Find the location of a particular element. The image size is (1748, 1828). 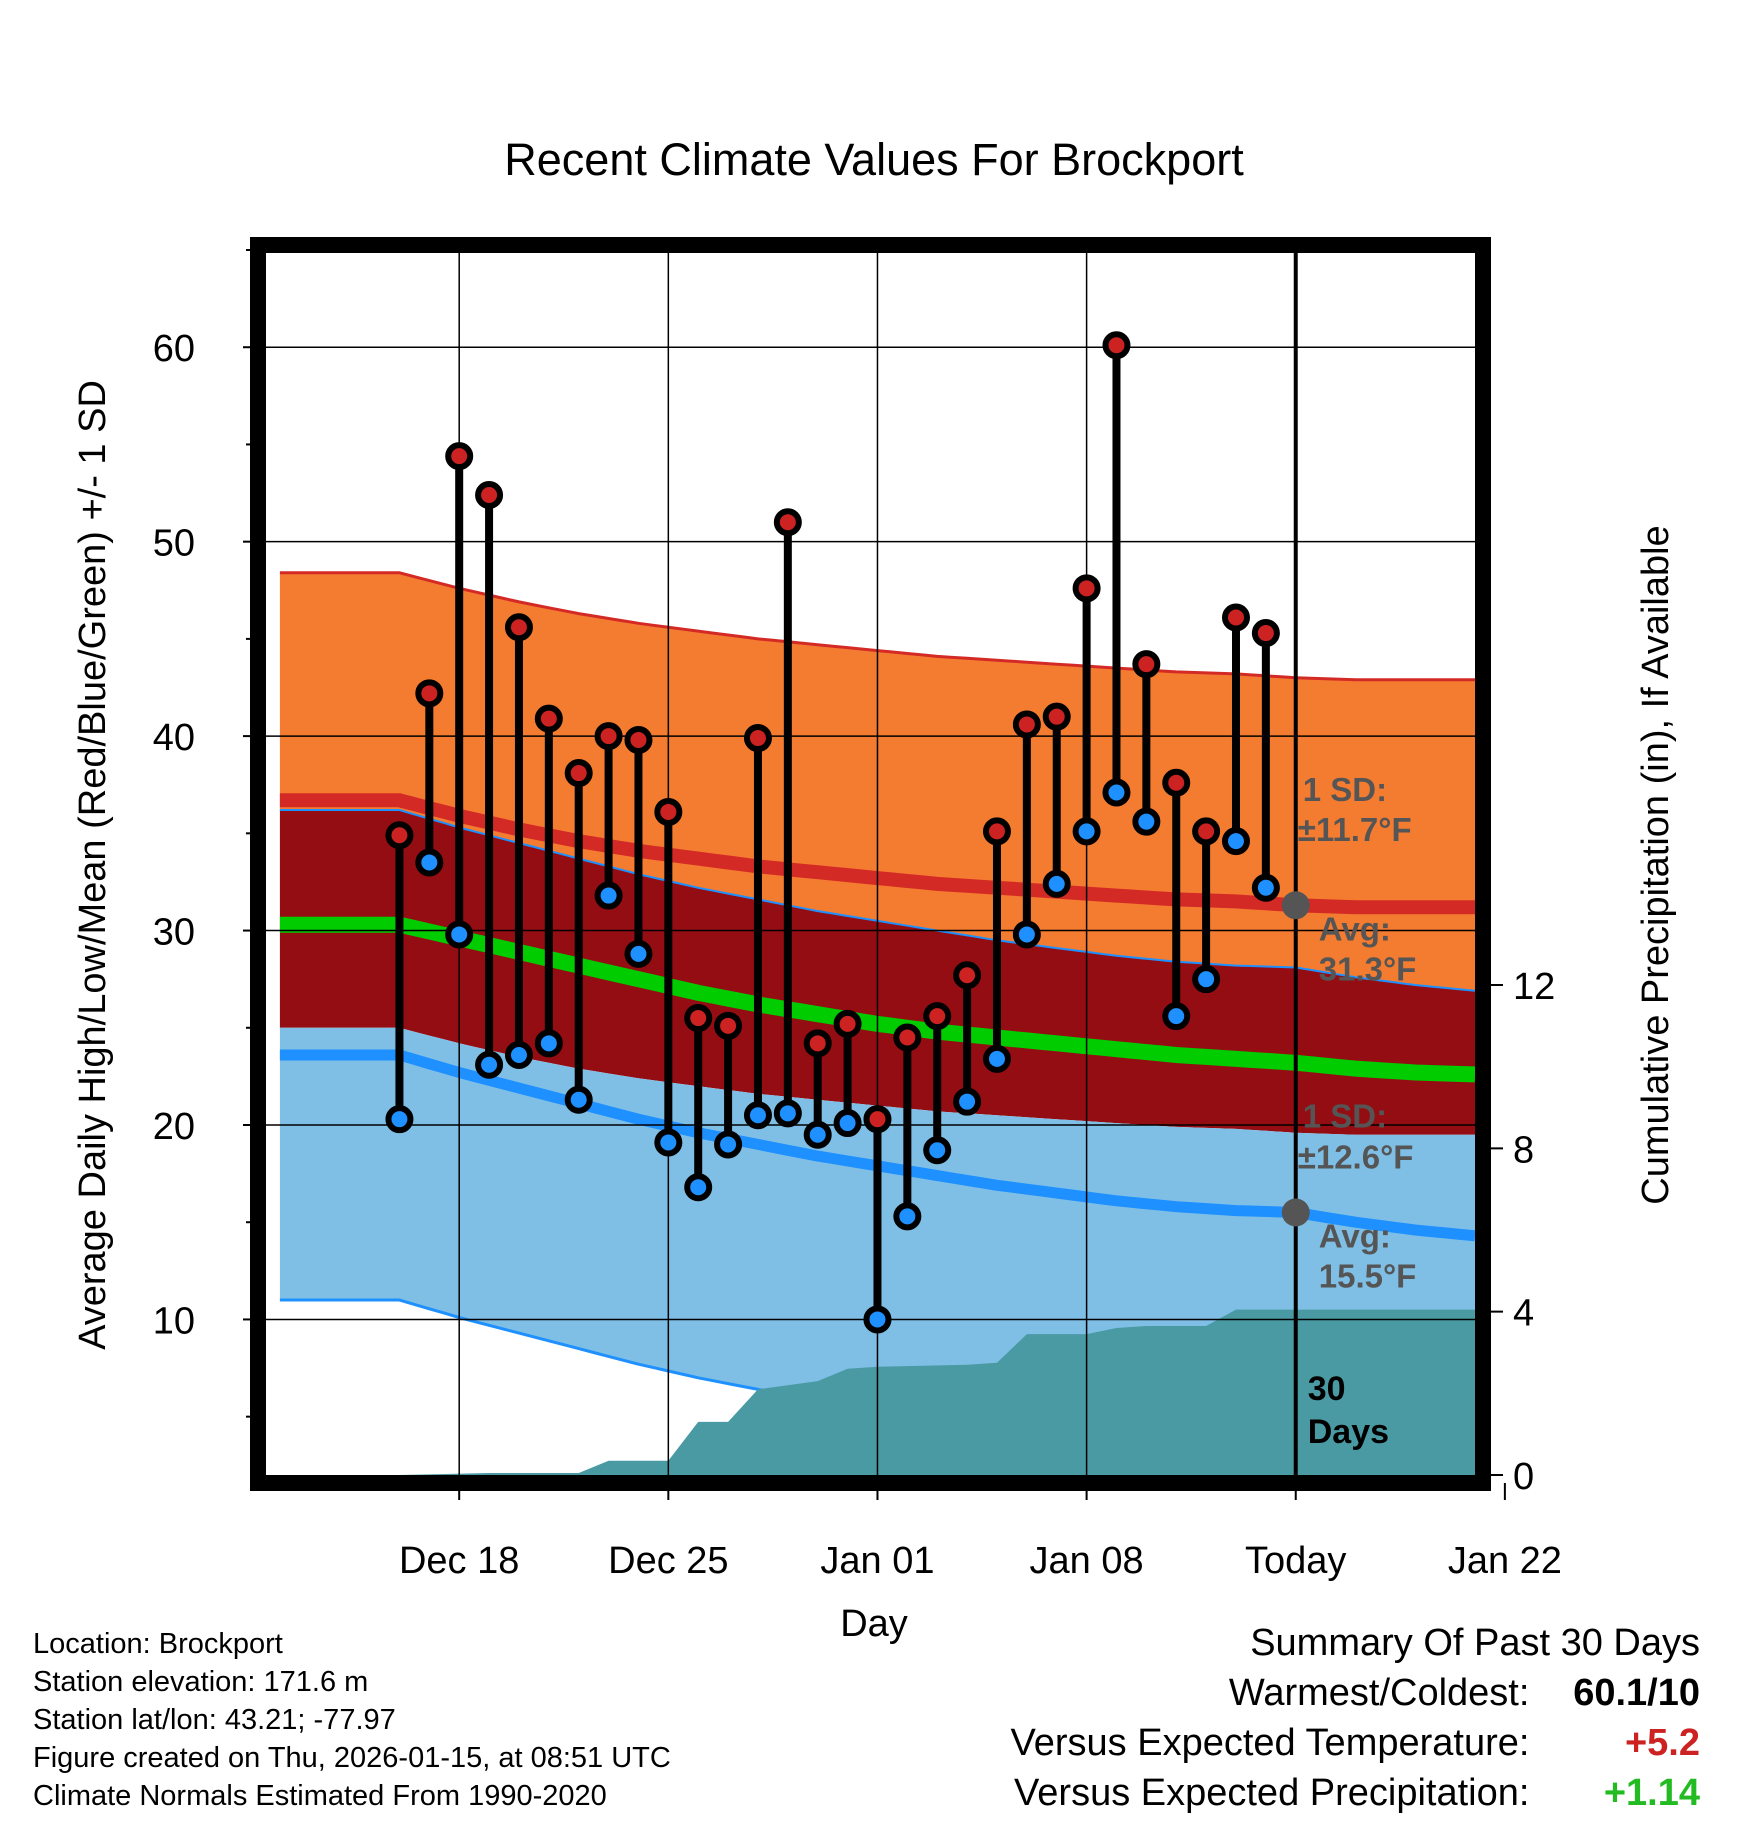

meta-elevation: Station elevation: 171.6 m is located at coordinates (201, 1682).